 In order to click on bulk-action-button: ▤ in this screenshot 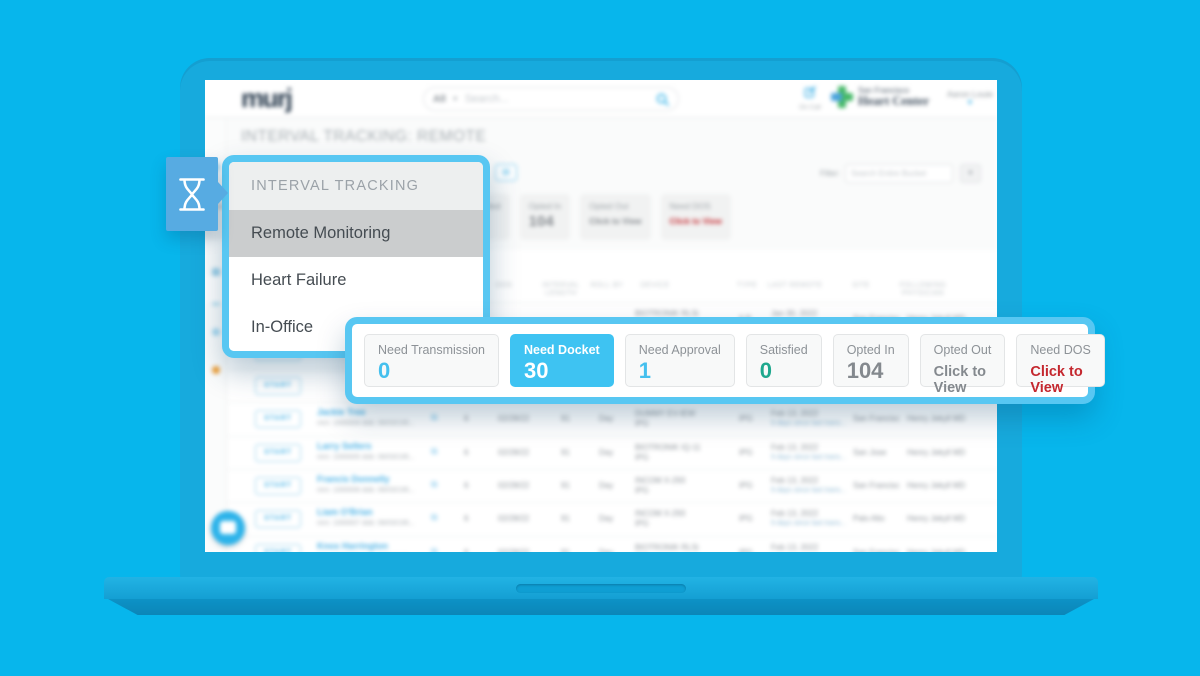, I will do `click(506, 172)`.